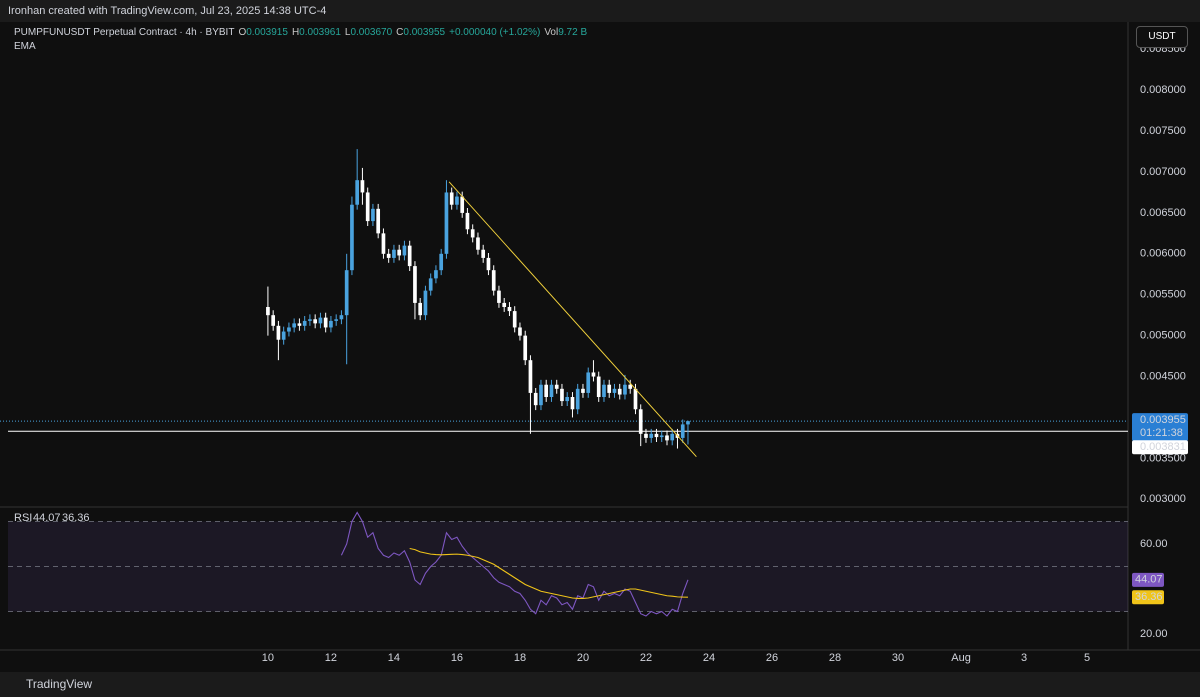  I want to click on legend-key: C, so click(400, 32).